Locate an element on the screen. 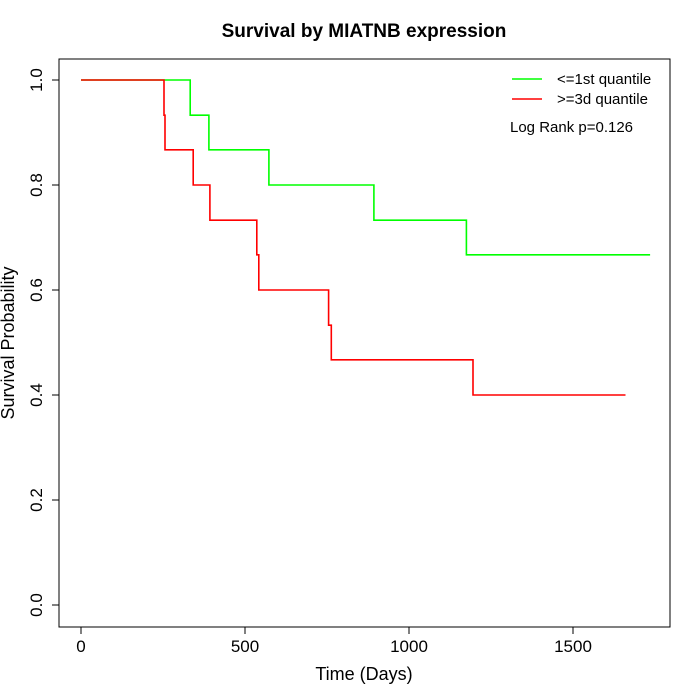  x-axis: 0 500 1000 1500 is located at coordinates (334, 641).